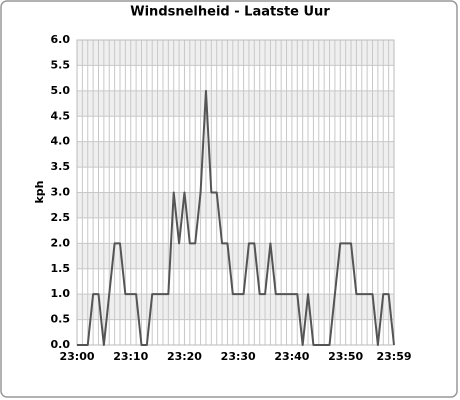 Image resolution: width=460 pixels, height=400 pixels. I want to click on y-tick-label: 0.0, so click(61, 344).